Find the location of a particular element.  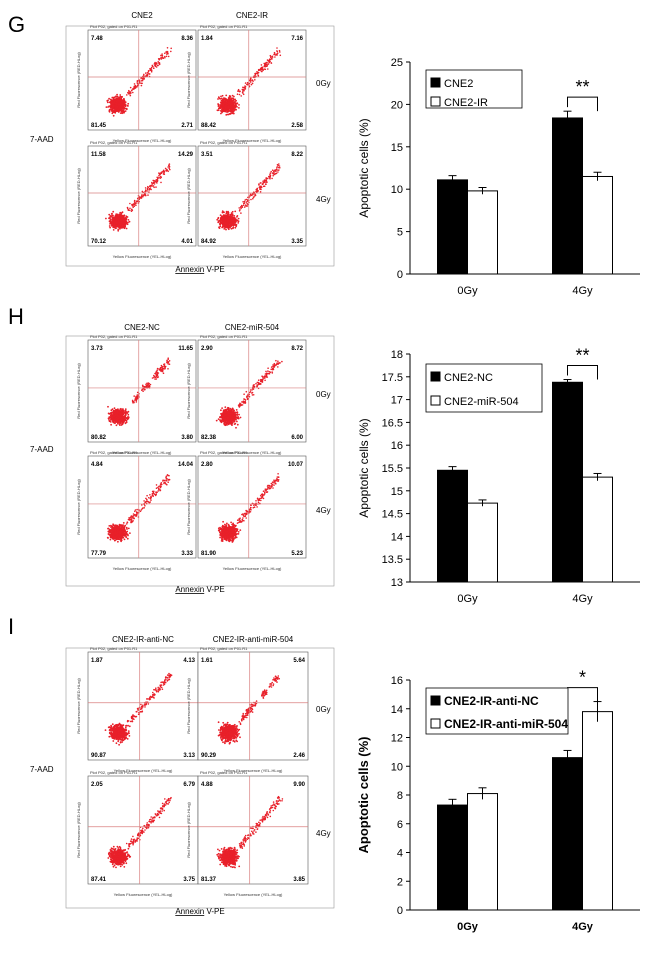

legend-label: CNE2-IR is located at coordinates (466, 103).